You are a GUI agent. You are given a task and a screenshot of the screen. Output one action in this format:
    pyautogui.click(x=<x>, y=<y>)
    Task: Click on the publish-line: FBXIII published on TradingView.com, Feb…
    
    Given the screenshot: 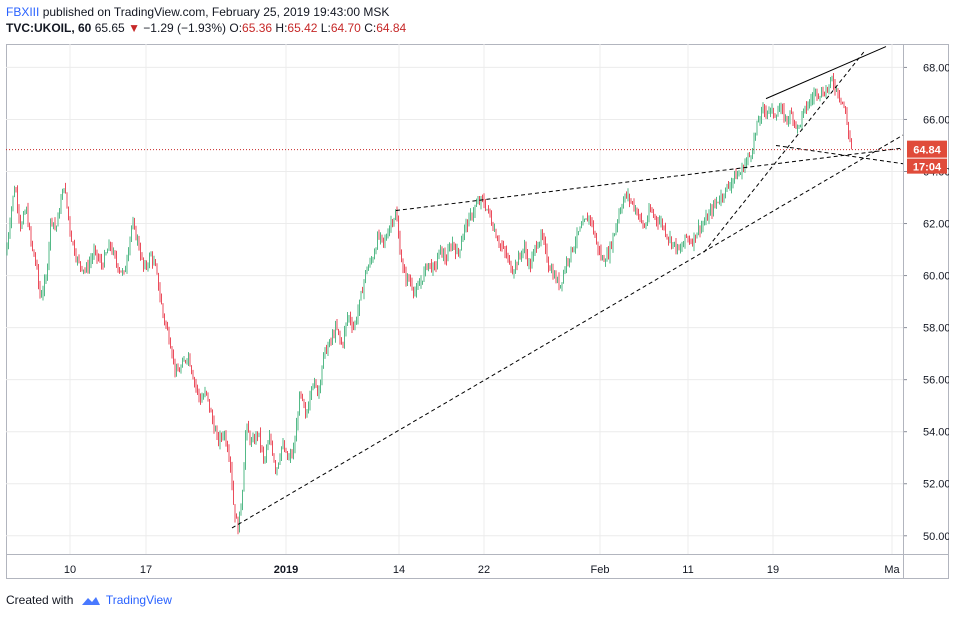 What is the action you would take?
    pyautogui.click(x=206, y=12)
    